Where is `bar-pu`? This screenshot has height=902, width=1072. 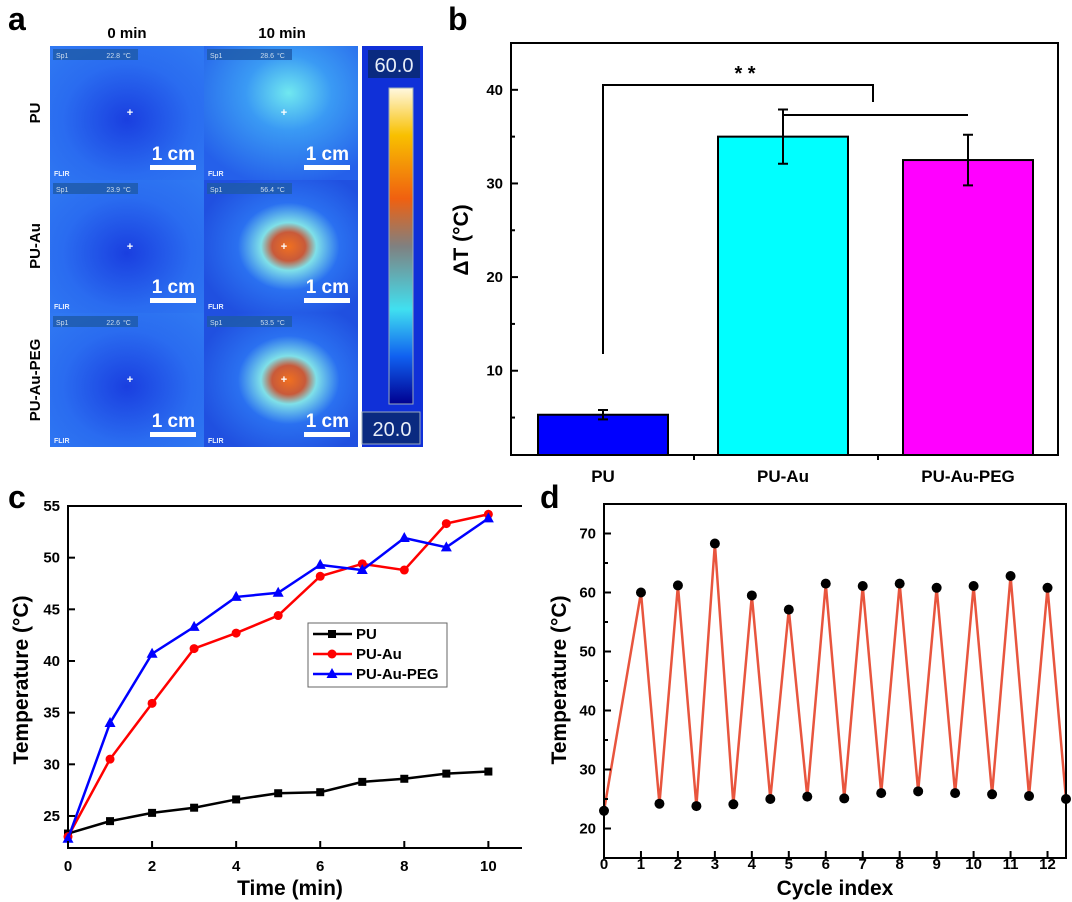 bar-pu is located at coordinates (603, 434).